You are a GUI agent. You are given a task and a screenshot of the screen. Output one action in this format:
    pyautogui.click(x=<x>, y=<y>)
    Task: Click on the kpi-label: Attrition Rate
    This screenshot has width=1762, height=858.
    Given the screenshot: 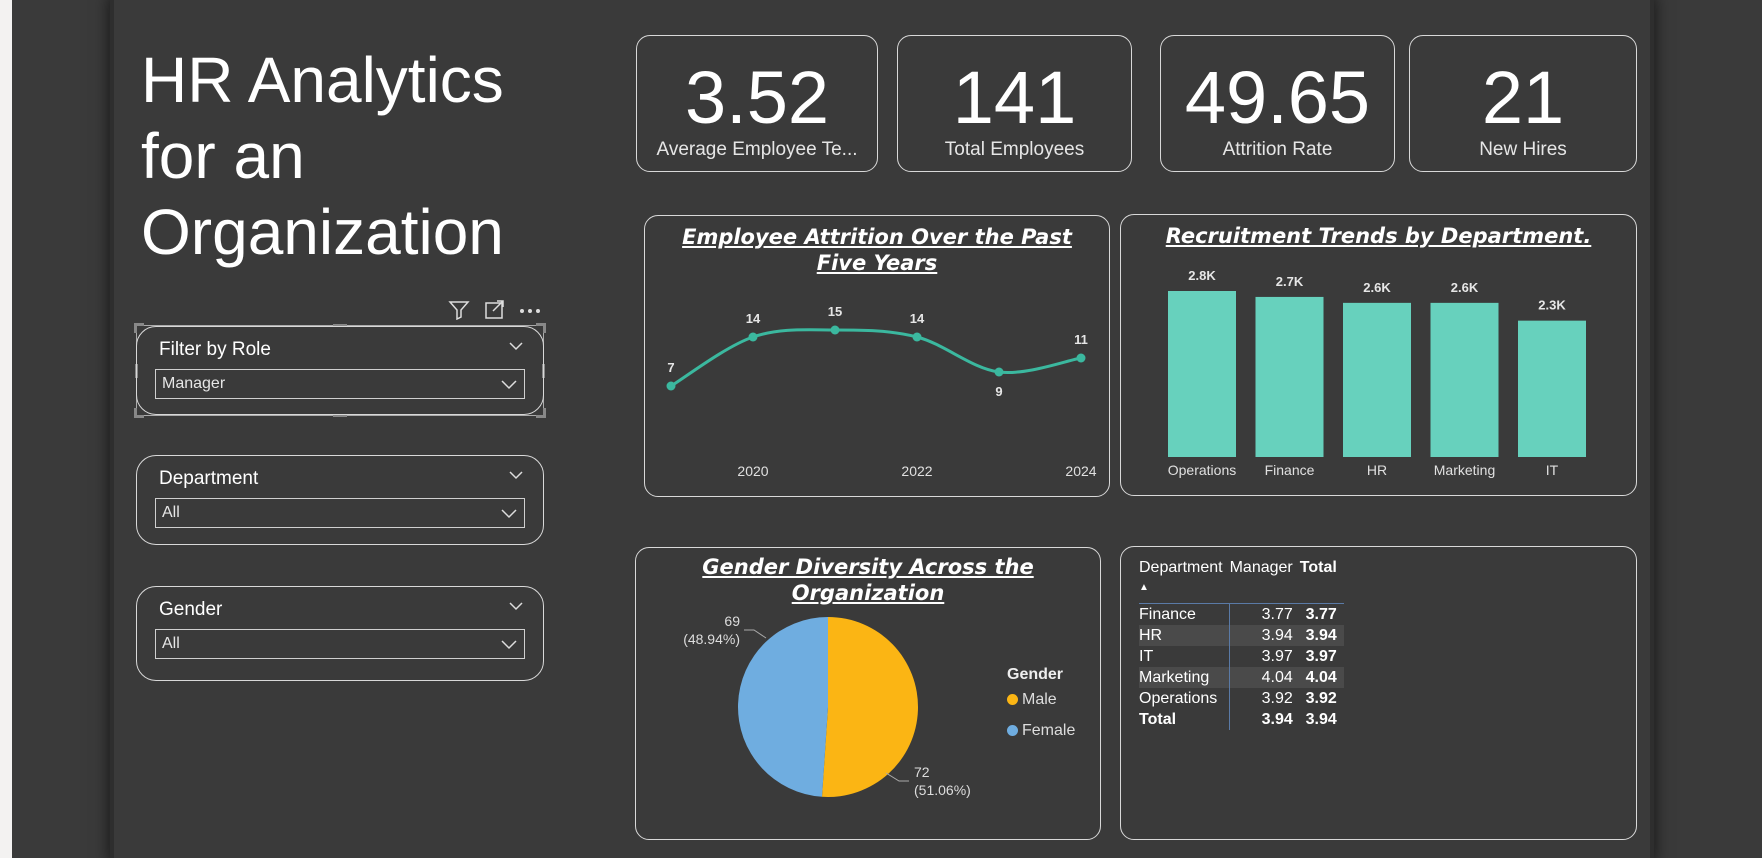 What is the action you would take?
    pyautogui.click(x=1277, y=149)
    